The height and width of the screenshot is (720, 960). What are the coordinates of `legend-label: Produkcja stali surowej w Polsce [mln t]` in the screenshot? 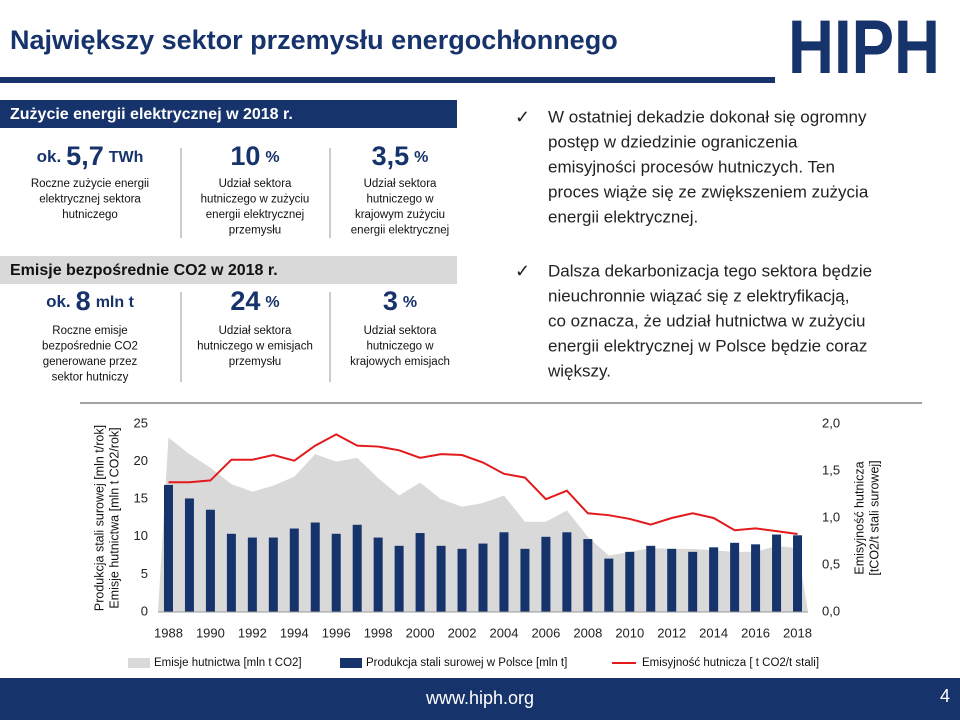 It's located at (466, 663).